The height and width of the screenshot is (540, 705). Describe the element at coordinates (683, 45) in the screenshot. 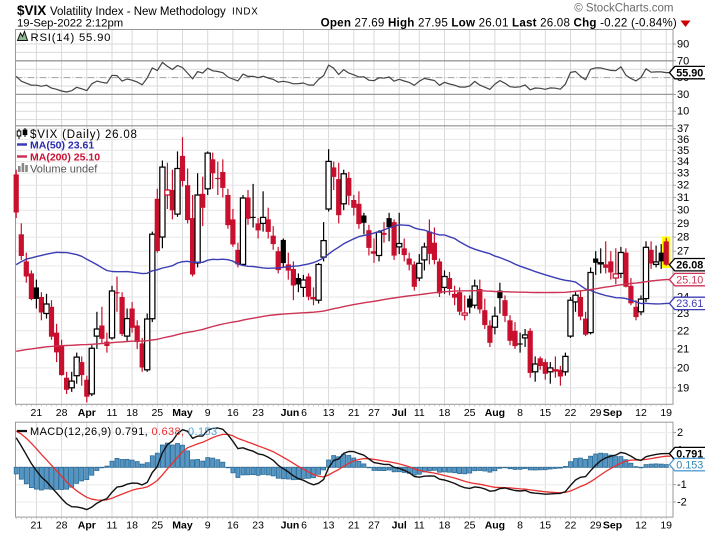

I see `svg-text: 90` at that location.